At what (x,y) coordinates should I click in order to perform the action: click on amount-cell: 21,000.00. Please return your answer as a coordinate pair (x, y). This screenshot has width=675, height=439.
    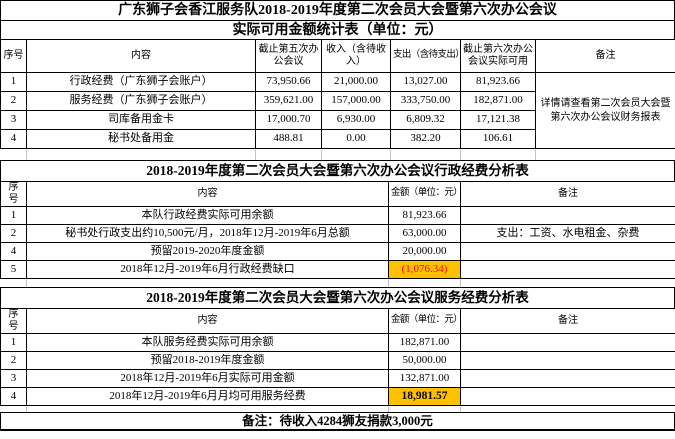
    Looking at the image, I should click on (356, 82).